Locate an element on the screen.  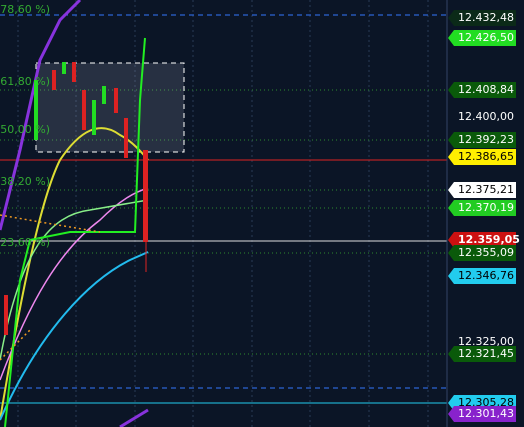
fib-label: (50,00 %) is located at coordinates (25, 129).